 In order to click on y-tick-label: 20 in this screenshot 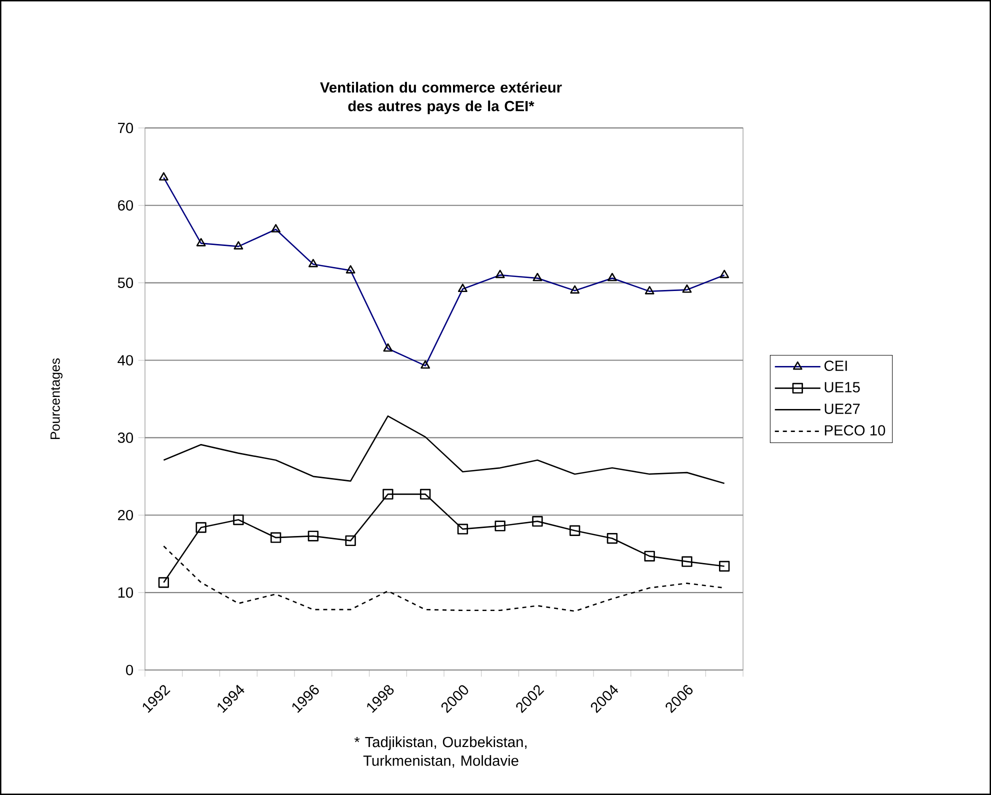, I will do `click(126, 515)`.